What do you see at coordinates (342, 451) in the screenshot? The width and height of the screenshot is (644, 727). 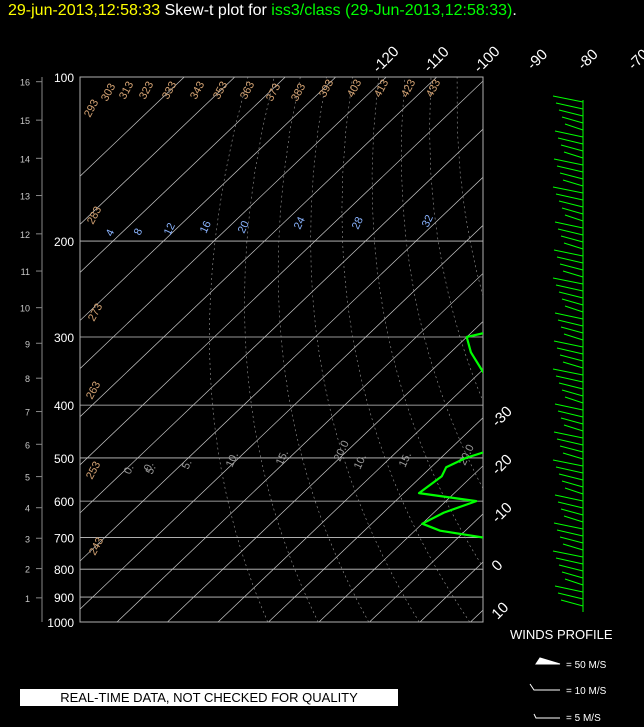 I see `moist-adiabat-label: 20.0` at bounding box center [342, 451].